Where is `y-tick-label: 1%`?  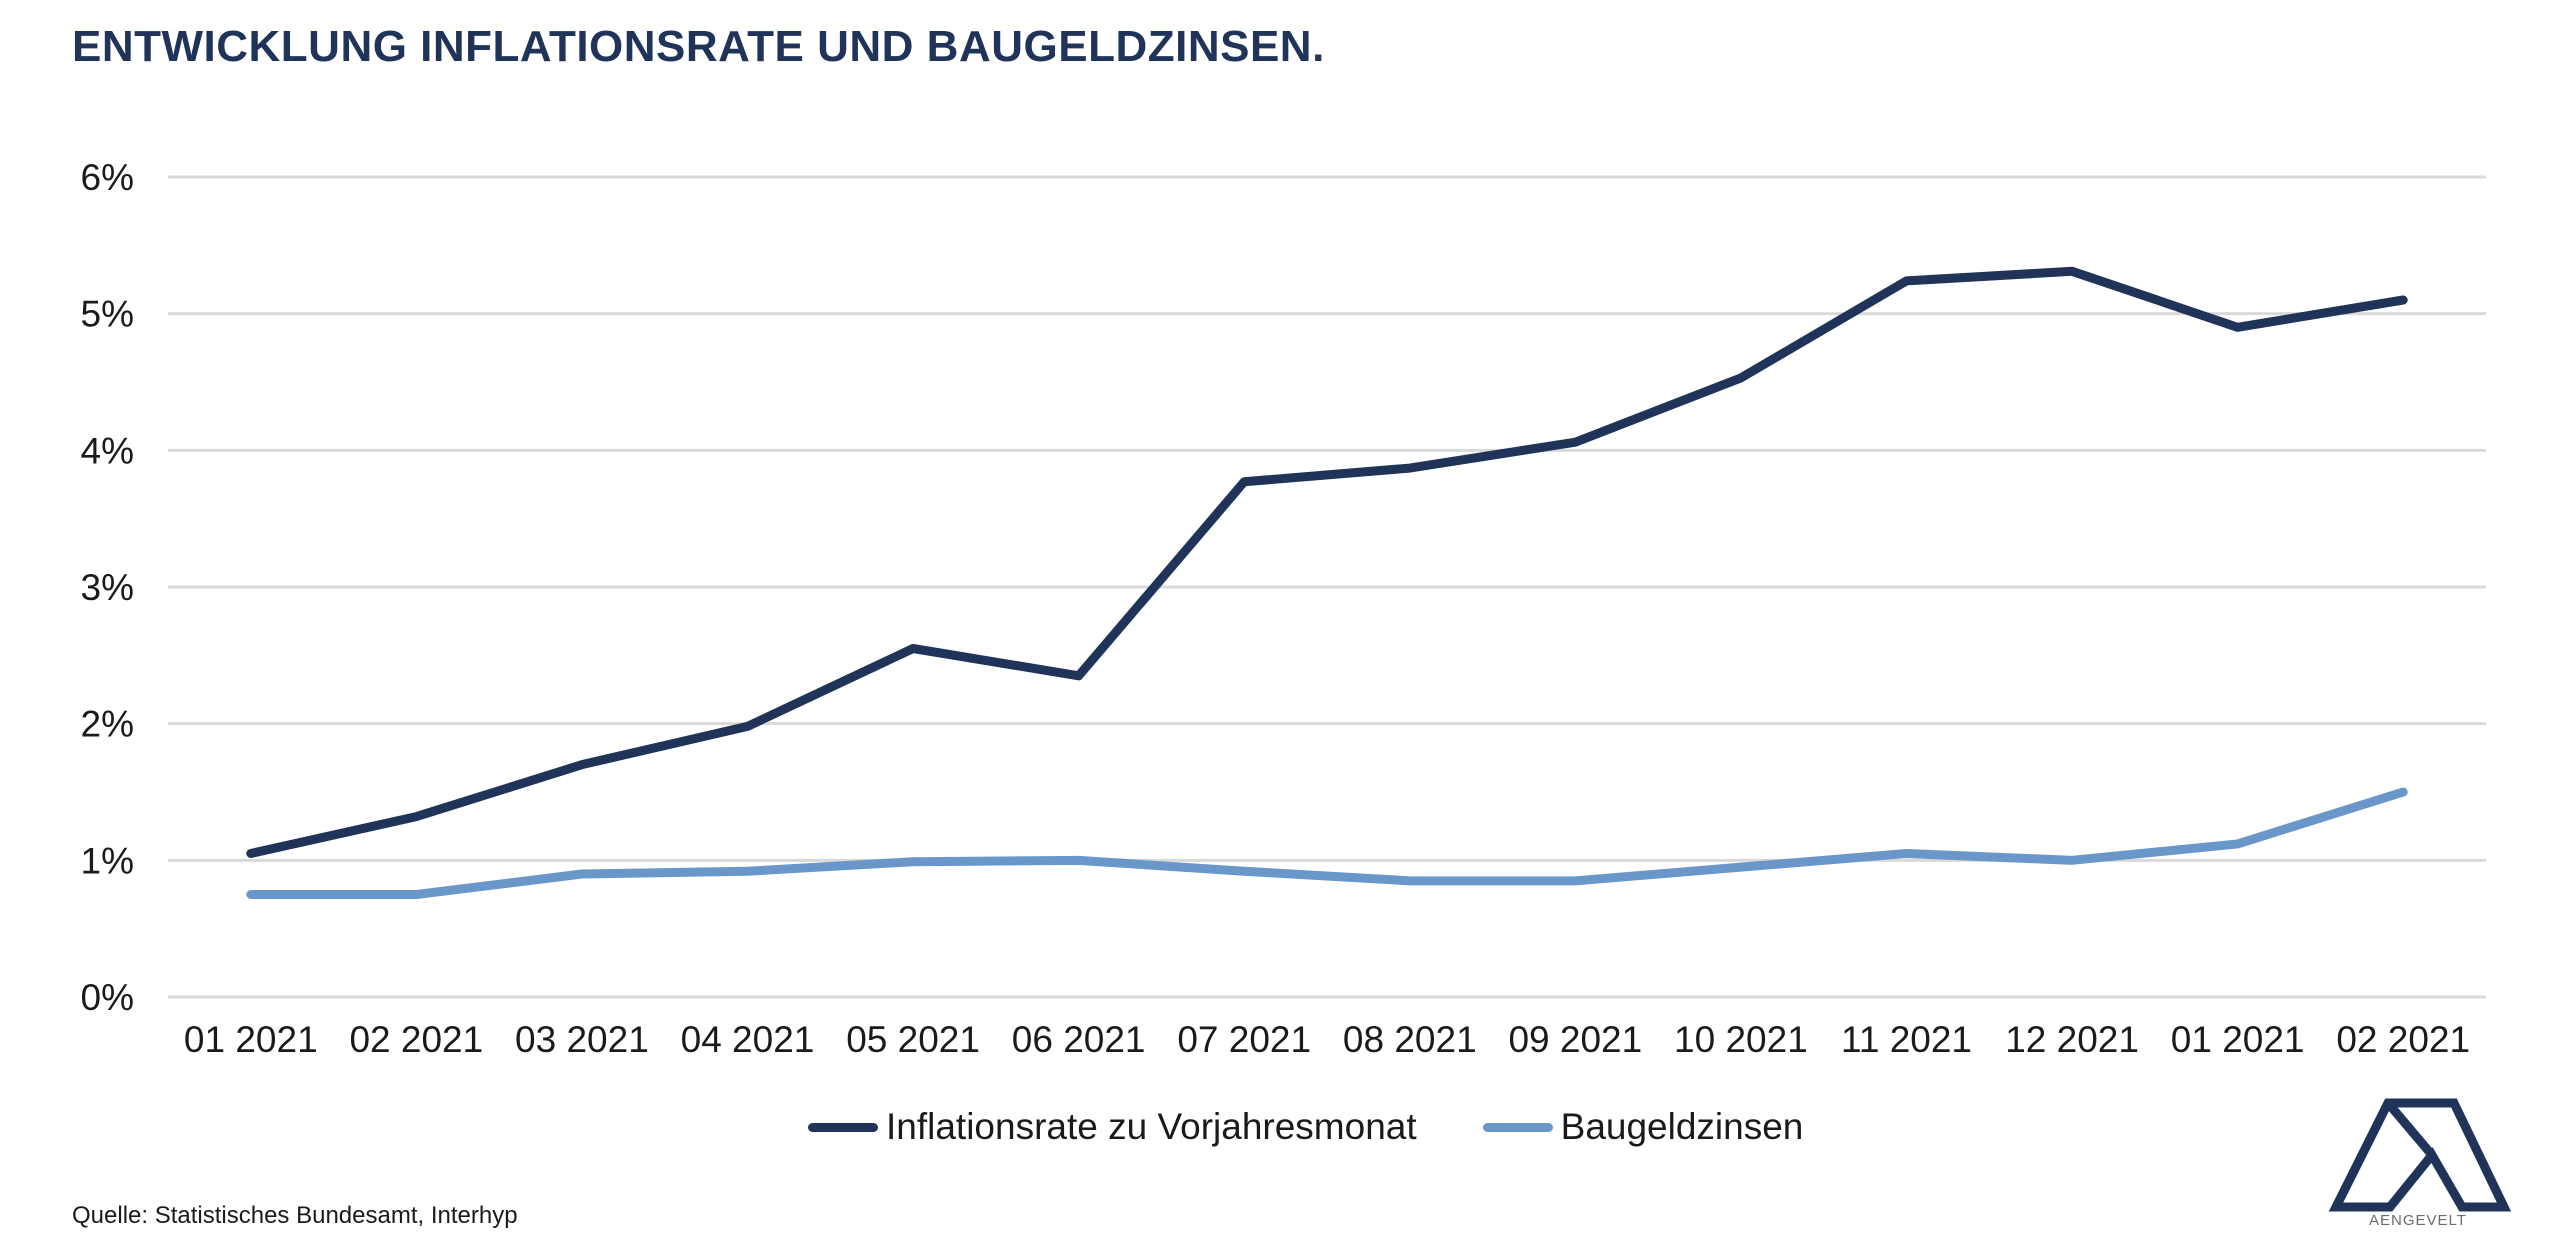 y-tick-label: 1% is located at coordinates (107, 860).